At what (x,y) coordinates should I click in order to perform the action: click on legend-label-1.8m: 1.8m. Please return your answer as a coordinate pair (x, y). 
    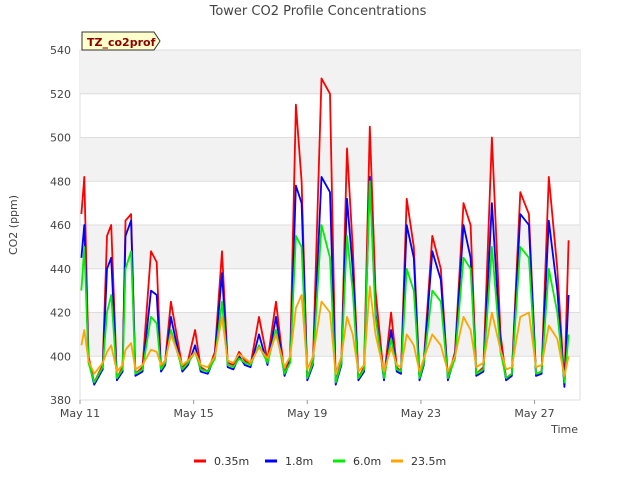
    Looking at the image, I should click on (299, 461).